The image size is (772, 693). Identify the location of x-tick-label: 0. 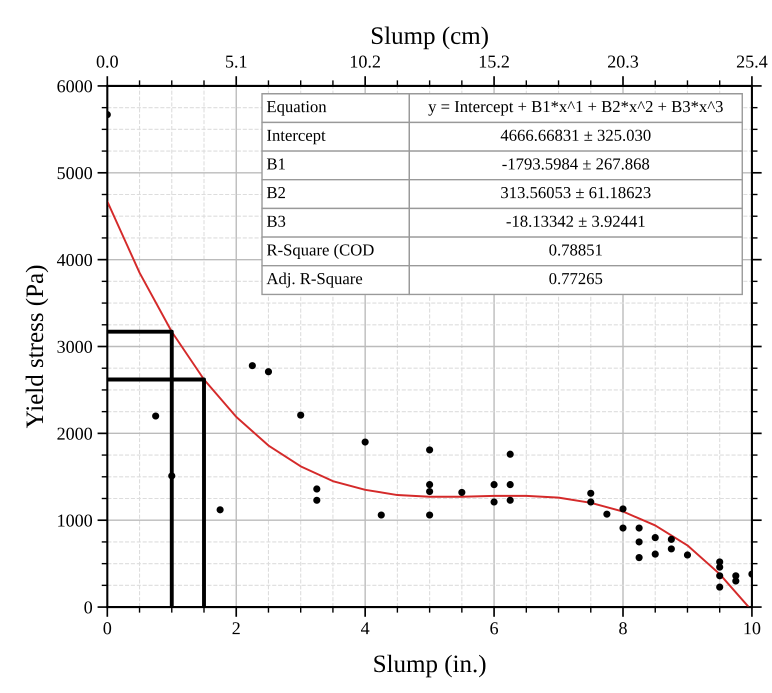
(107, 628).